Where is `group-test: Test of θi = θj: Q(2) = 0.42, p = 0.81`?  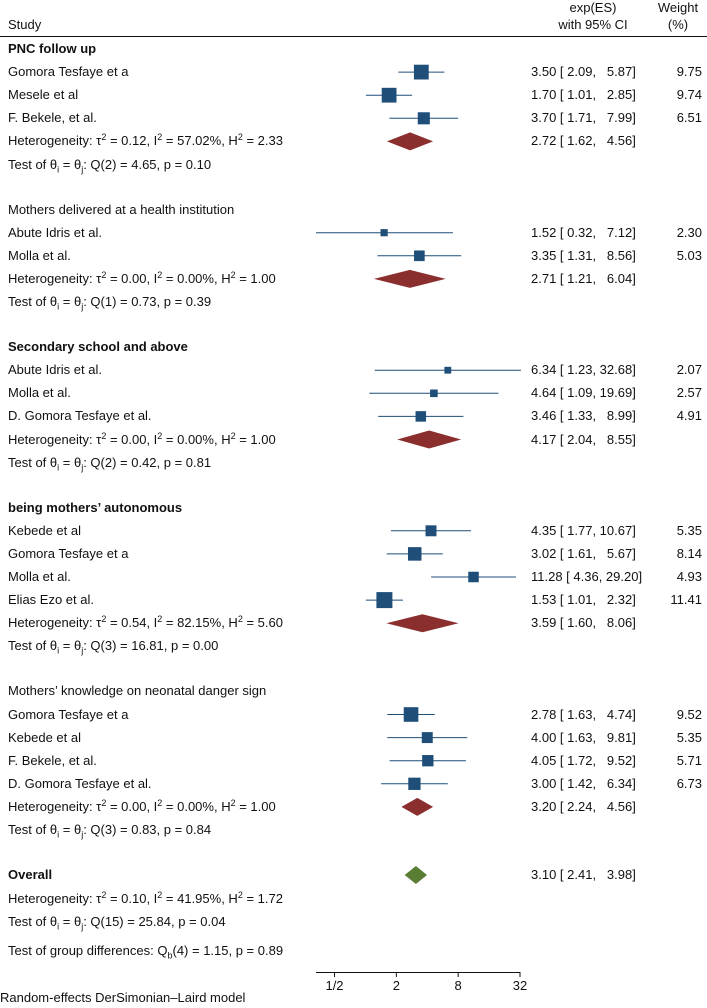 group-test: Test of θi = θj: Q(2) = 0.42, p = 0.81 is located at coordinates (110, 463).